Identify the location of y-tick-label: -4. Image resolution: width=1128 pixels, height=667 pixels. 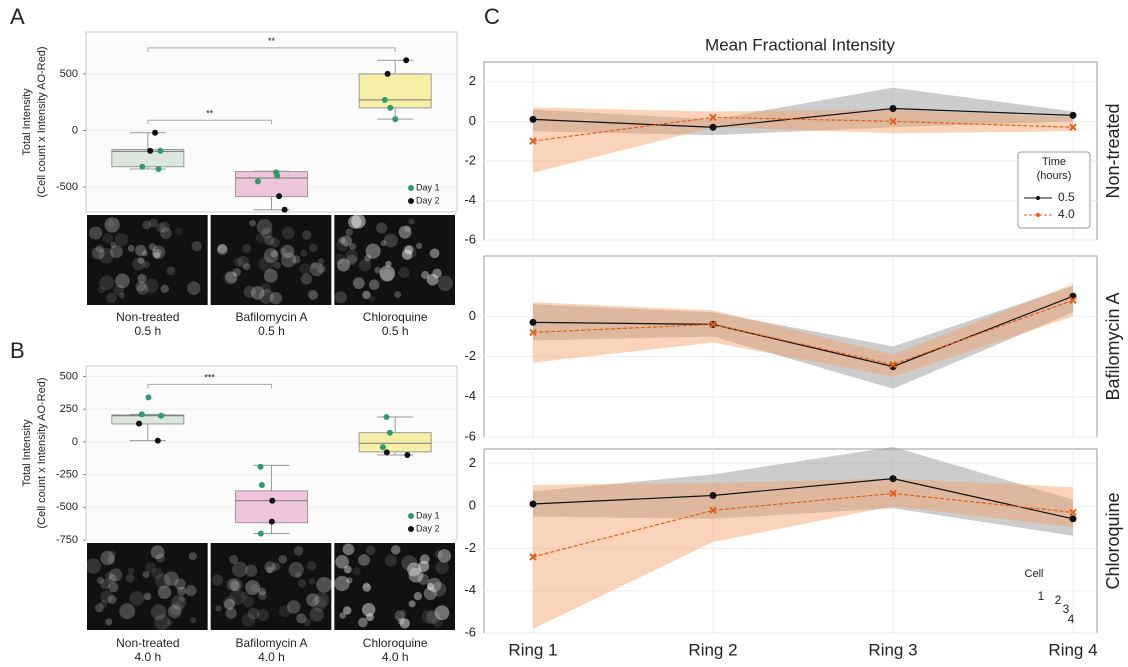
(470, 199).